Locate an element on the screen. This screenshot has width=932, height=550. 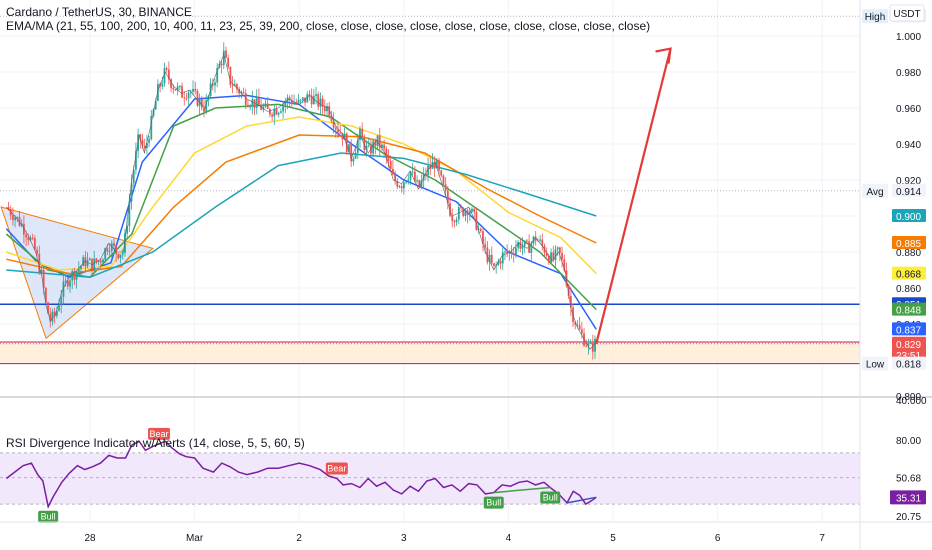
projection-arrow is located at coordinates (633, 196).